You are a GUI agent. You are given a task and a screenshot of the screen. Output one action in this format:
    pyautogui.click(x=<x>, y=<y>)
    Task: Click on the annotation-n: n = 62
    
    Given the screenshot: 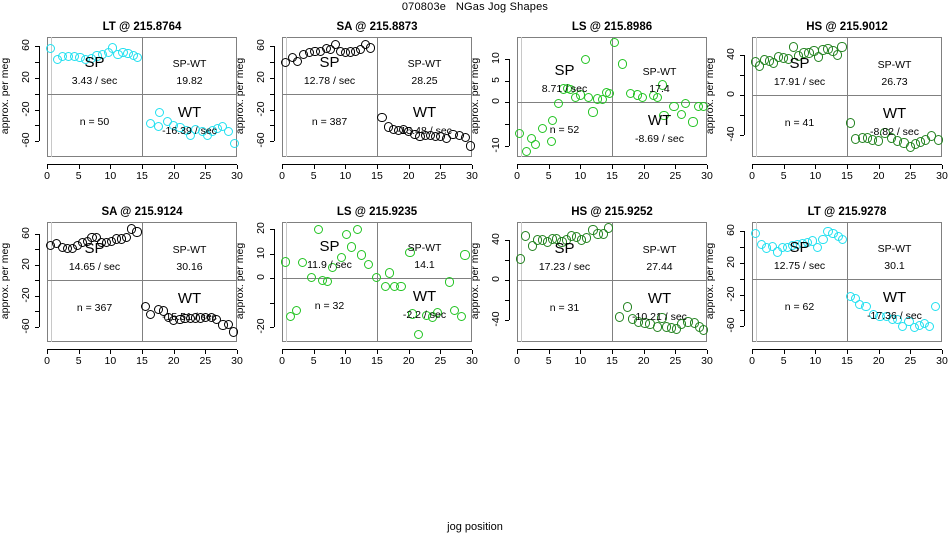 What is the action you would take?
    pyautogui.click(x=799, y=305)
    